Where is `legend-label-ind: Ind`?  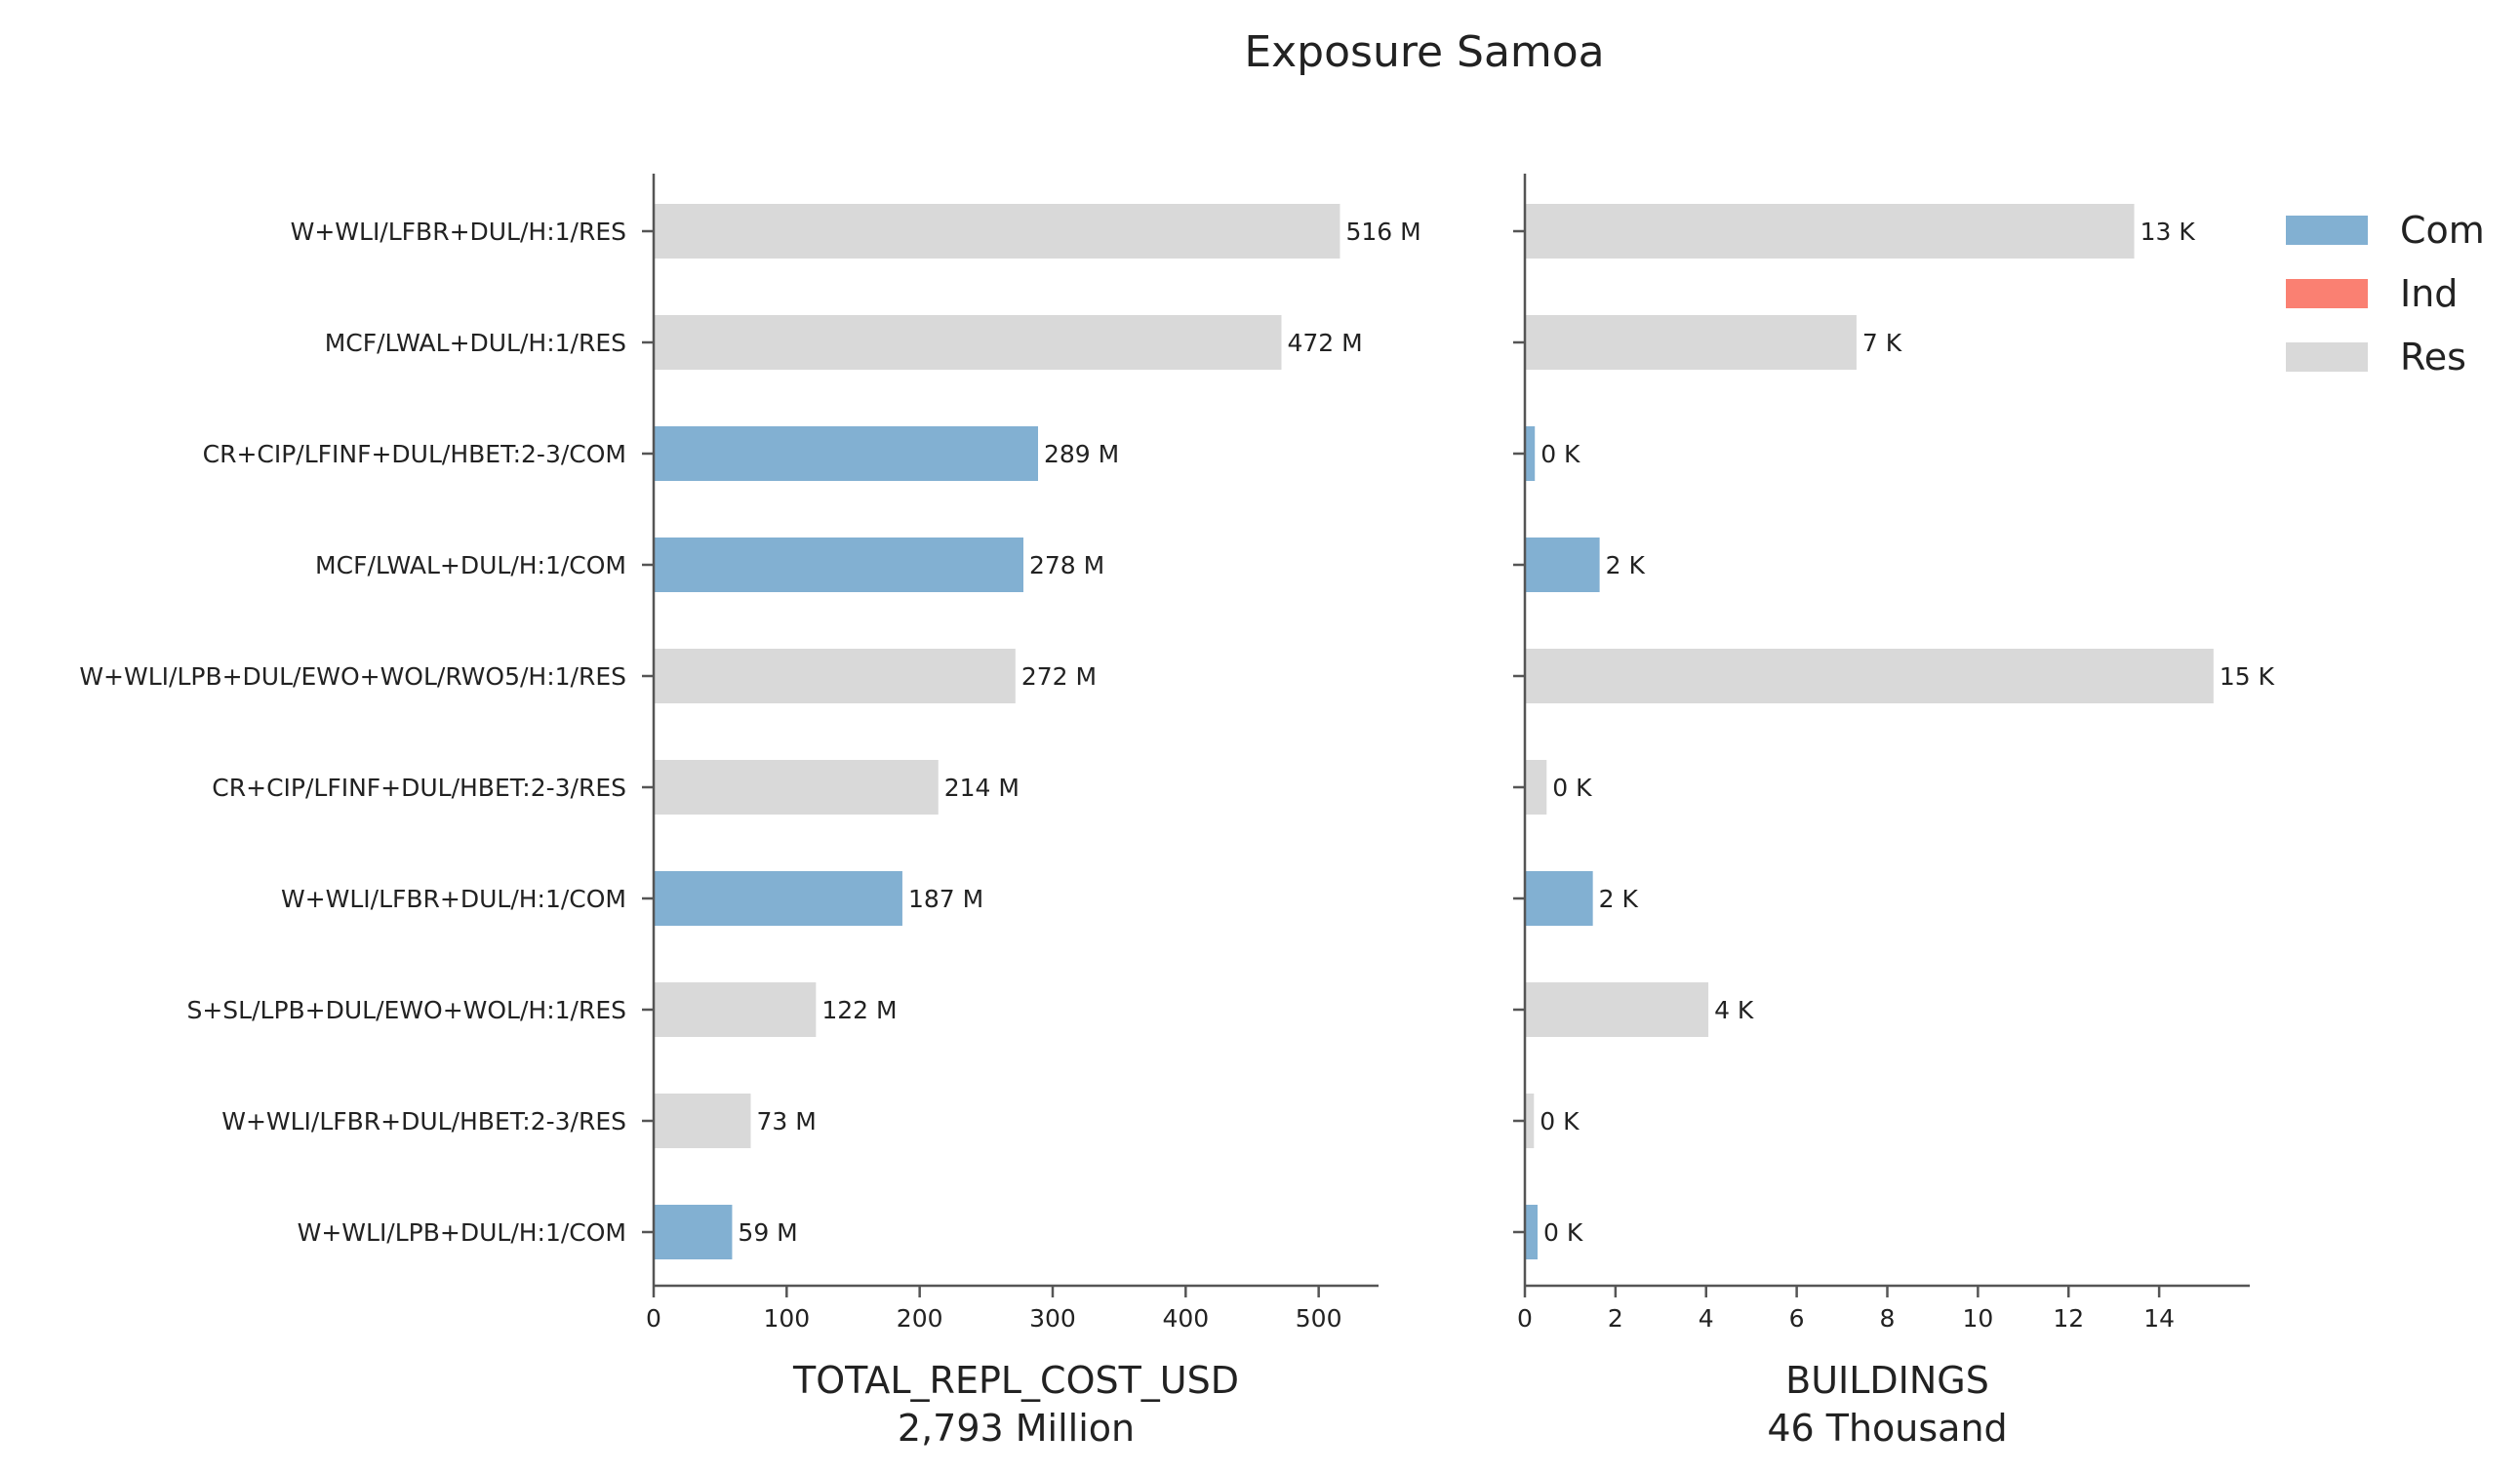 legend-label-ind: Ind is located at coordinates (2429, 293).